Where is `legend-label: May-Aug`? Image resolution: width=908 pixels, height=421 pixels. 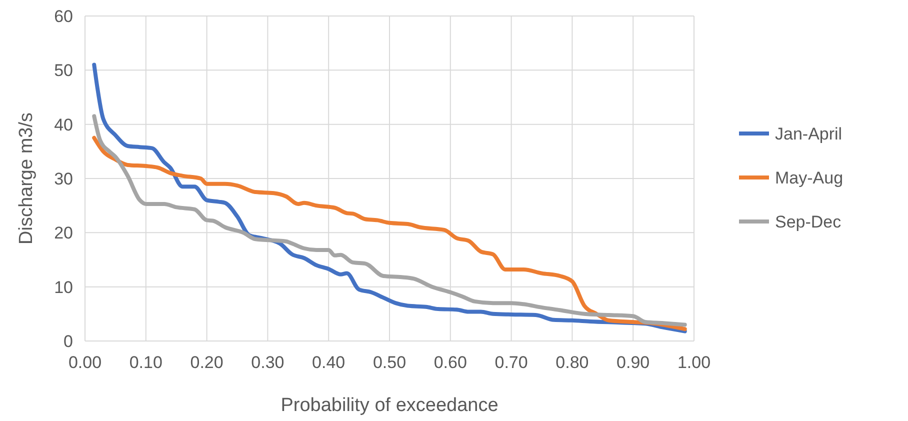 legend-label: May-Aug is located at coordinates (809, 178).